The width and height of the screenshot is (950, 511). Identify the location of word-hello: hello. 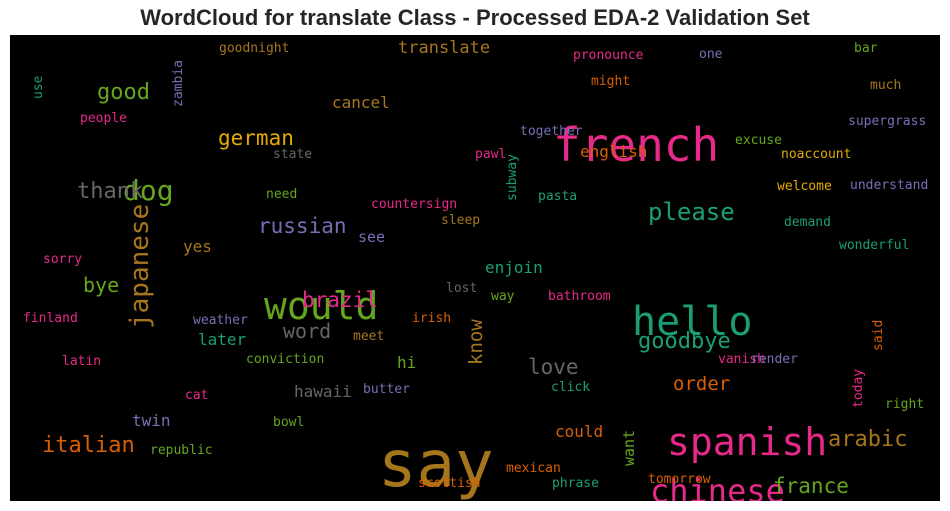
(692, 322).